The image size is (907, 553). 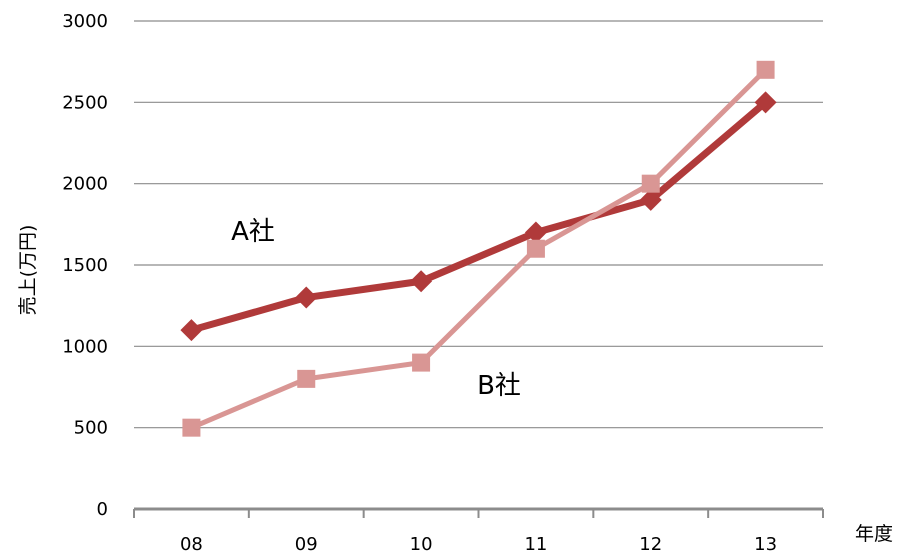 I want to click on x-tick-label: 09, so click(x=306, y=543).